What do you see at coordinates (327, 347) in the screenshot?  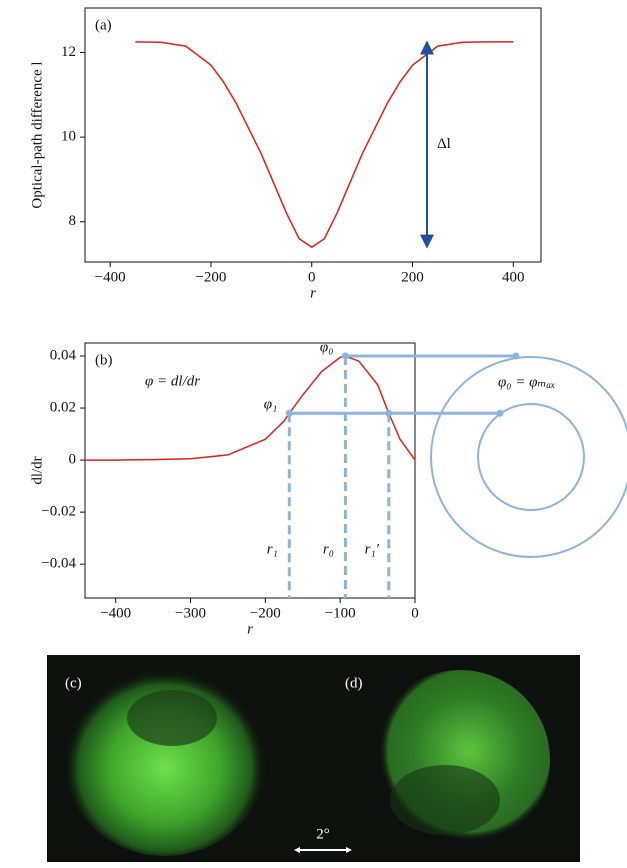 I see `guide-y-label: φ₀` at bounding box center [327, 347].